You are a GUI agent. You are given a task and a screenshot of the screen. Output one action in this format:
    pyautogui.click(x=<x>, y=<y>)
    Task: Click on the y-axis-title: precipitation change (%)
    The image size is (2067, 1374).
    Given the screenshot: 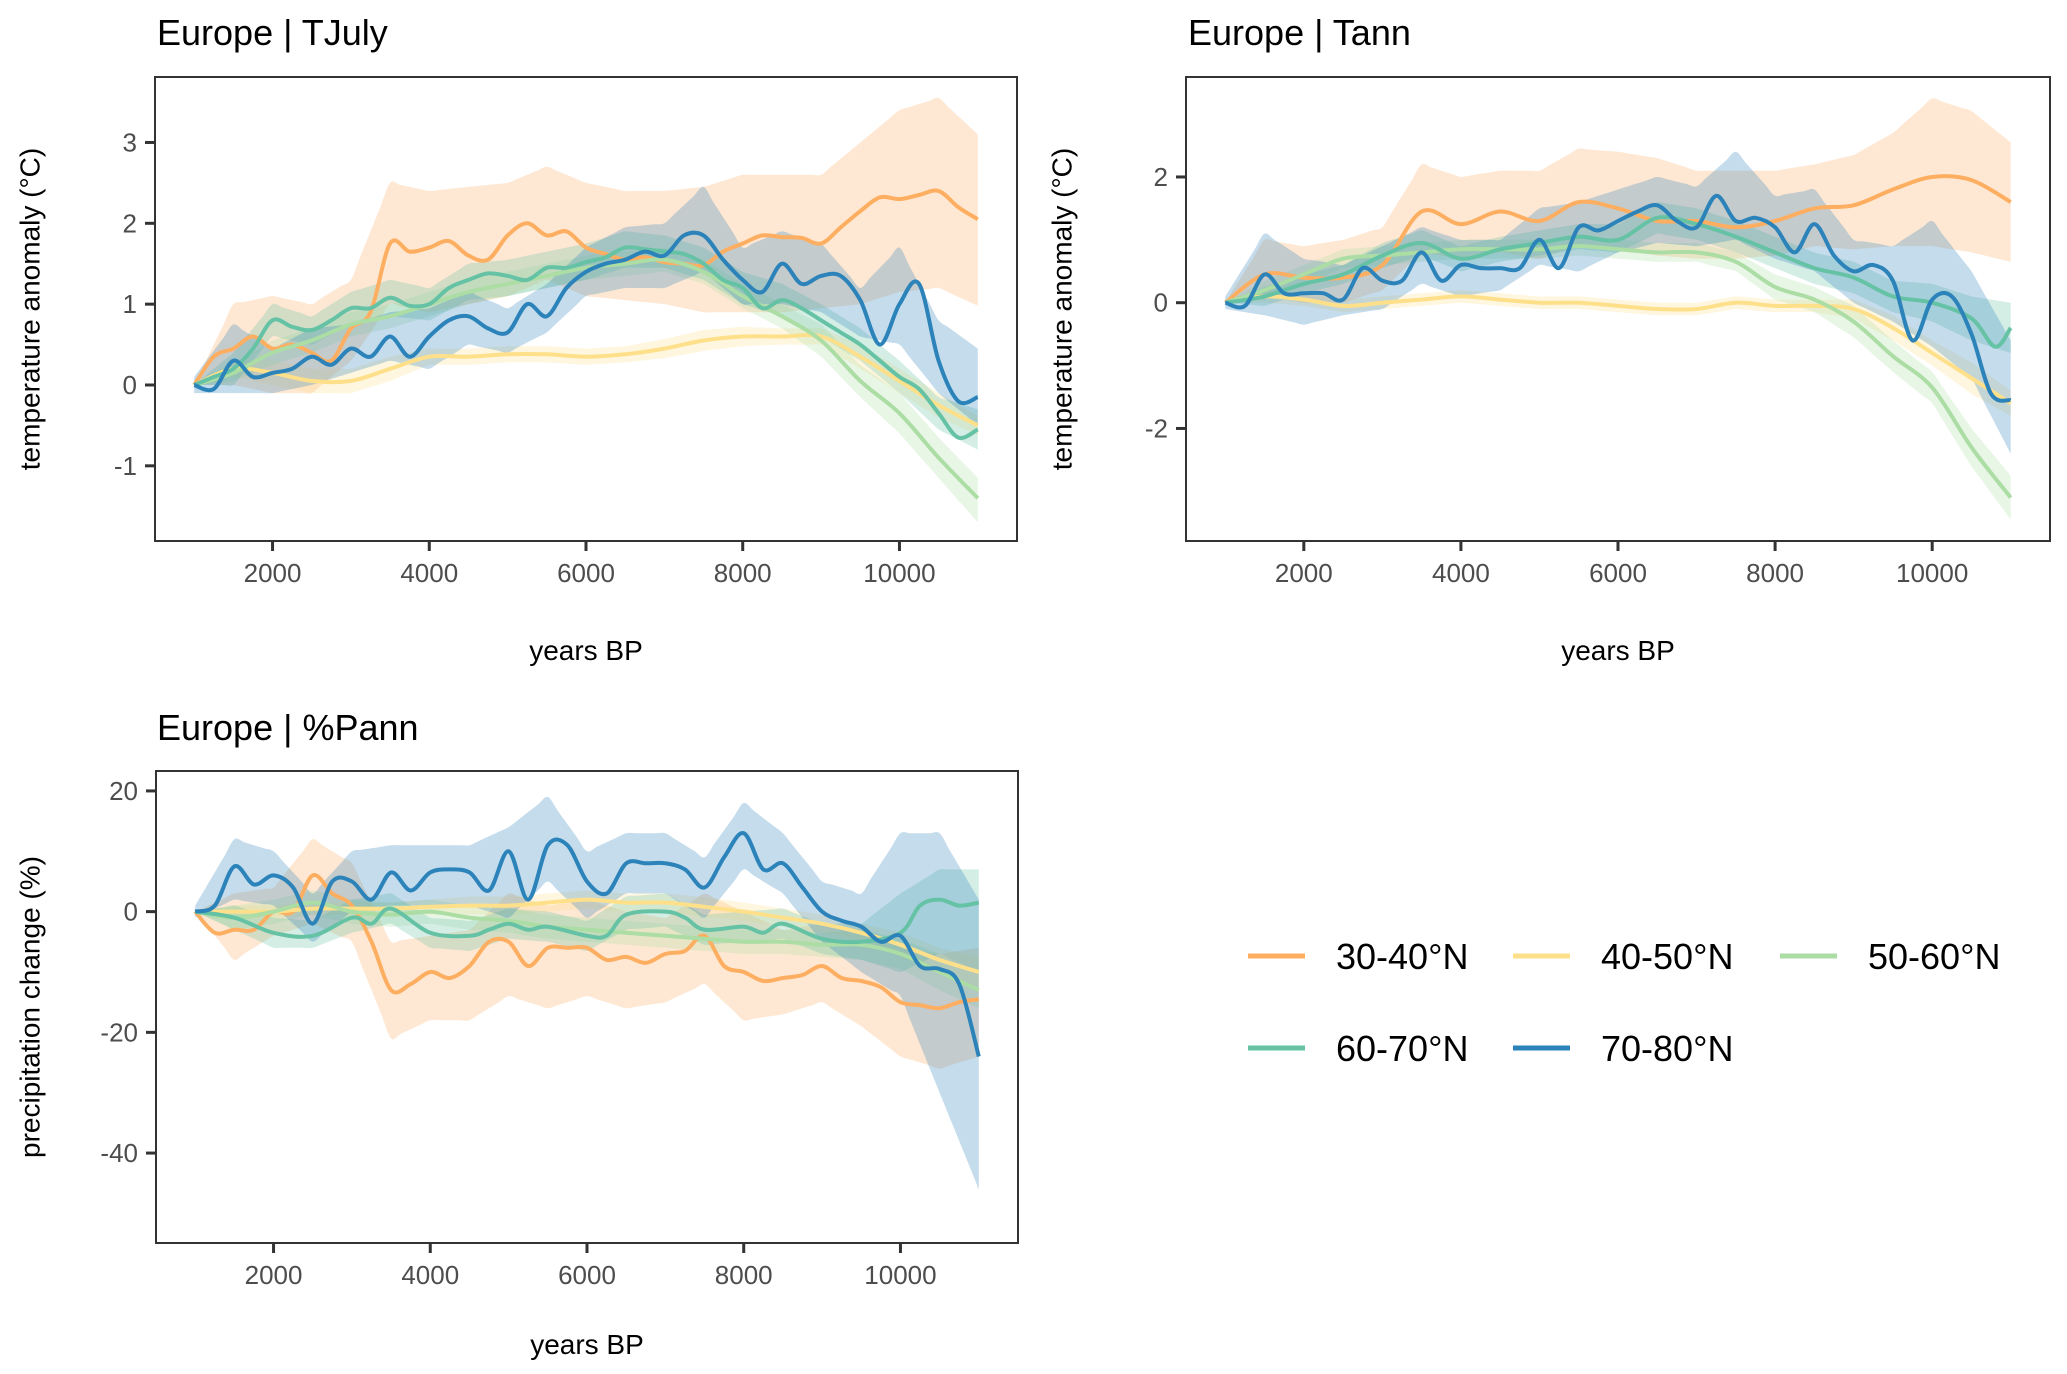 What is the action you would take?
    pyautogui.click(x=30, y=1007)
    